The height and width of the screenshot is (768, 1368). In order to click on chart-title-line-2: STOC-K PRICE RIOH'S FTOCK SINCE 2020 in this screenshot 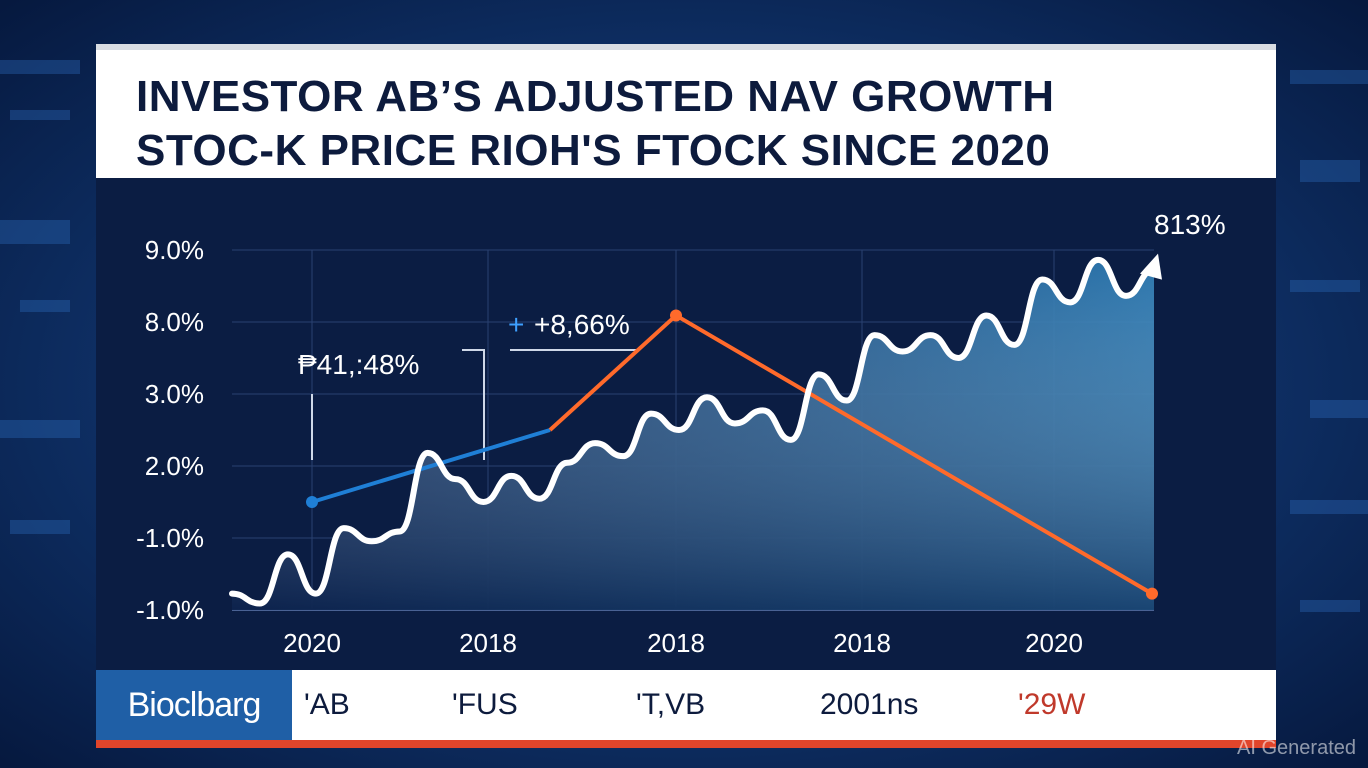, I will do `click(593, 150)`.